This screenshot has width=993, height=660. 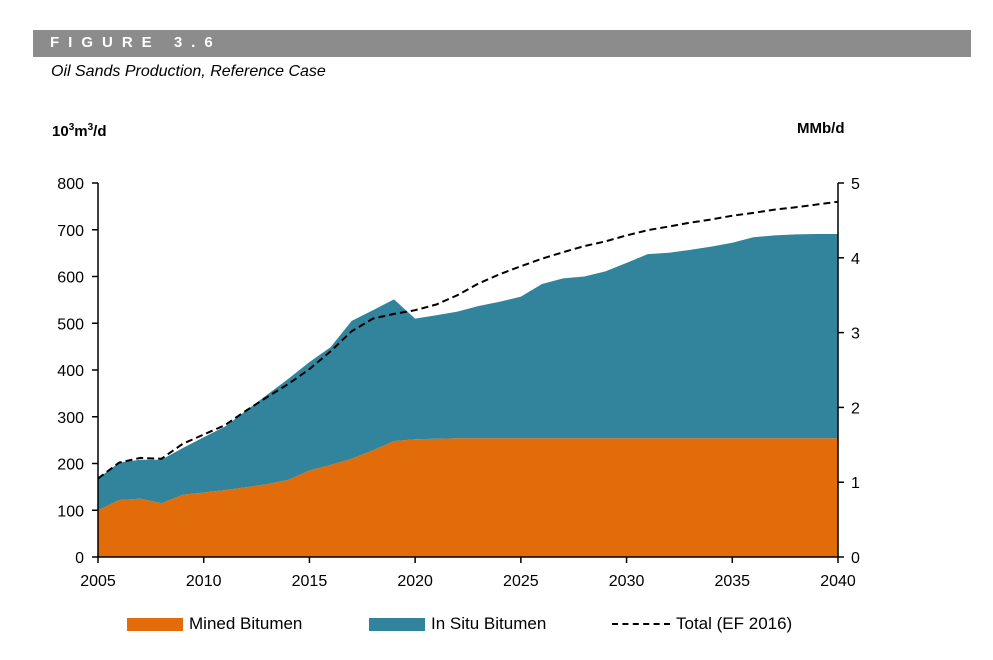 I want to click on legend-insitu-swatch, so click(x=397, y=624).